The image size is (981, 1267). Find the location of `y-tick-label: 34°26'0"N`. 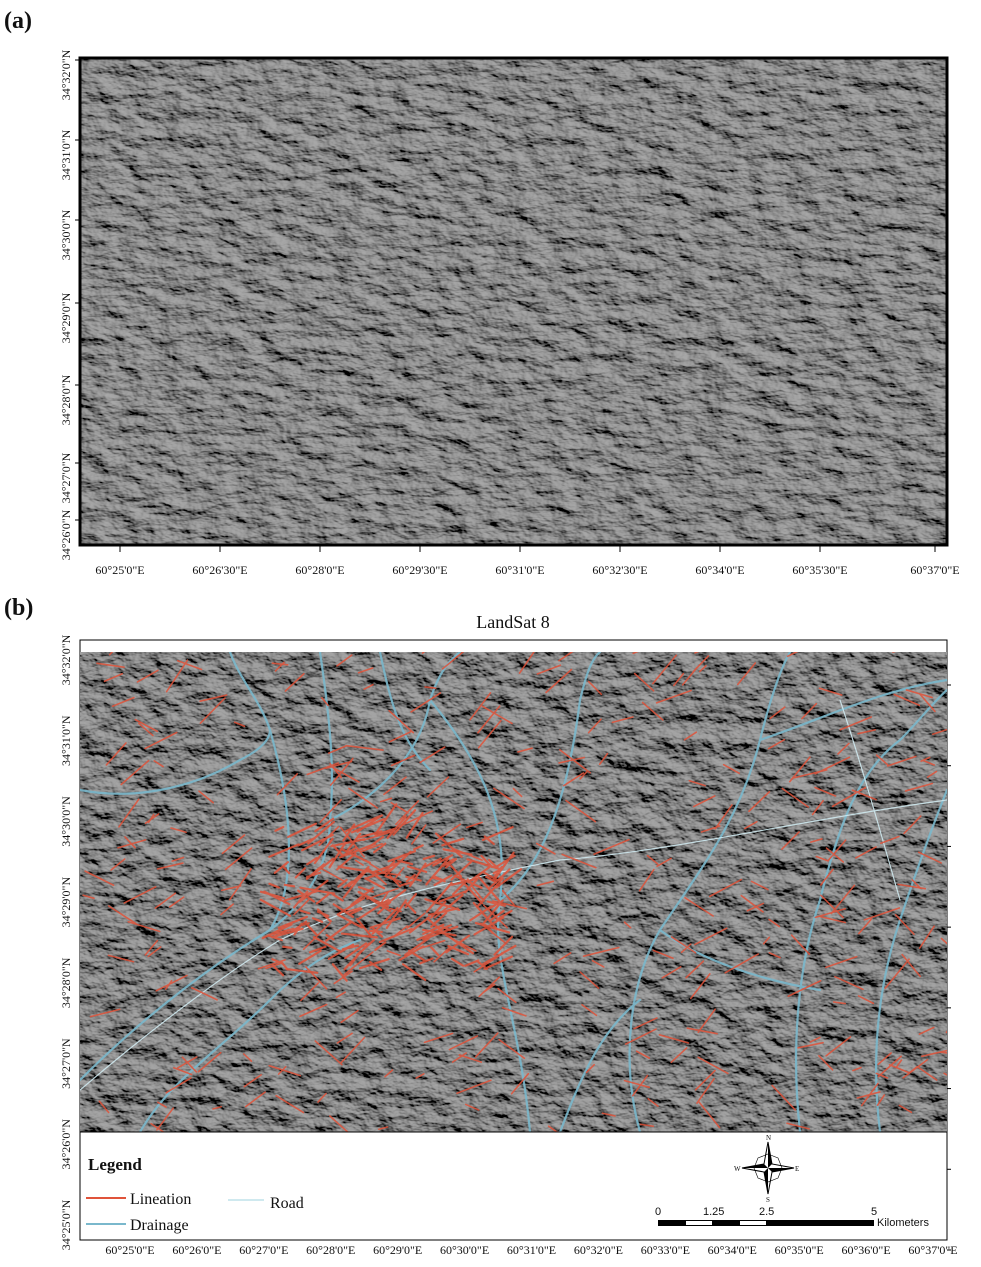

y-tick-label: 34°26'0"N is located at coordinates (66, 1144).